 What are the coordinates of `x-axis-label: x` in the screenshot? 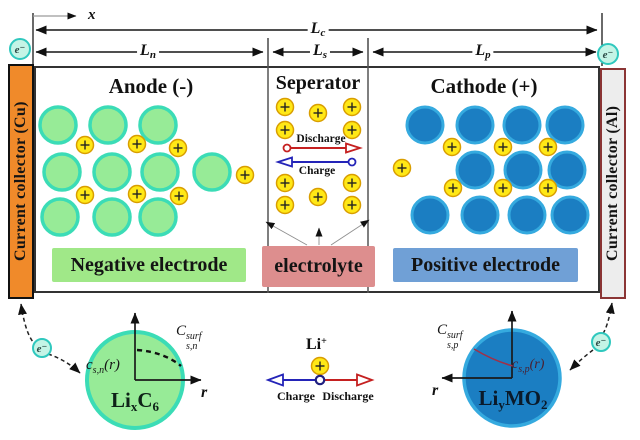 It's located at (92, 15).